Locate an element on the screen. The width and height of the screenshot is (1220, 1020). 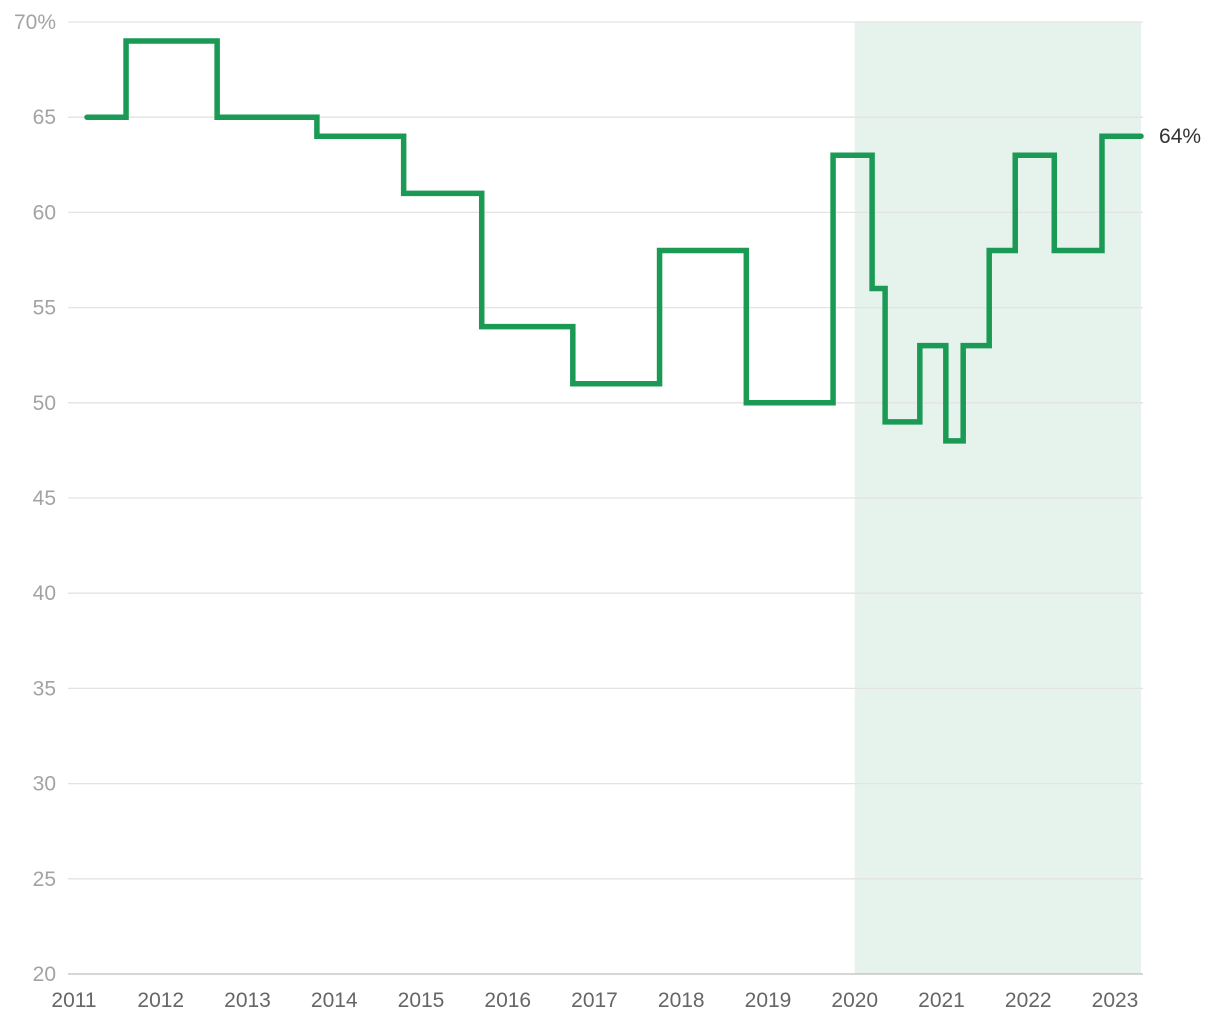
y-axis-ticks: 20 25 30 35 40 45 50 55 60 65 70% is located at coordinates (35, 498).